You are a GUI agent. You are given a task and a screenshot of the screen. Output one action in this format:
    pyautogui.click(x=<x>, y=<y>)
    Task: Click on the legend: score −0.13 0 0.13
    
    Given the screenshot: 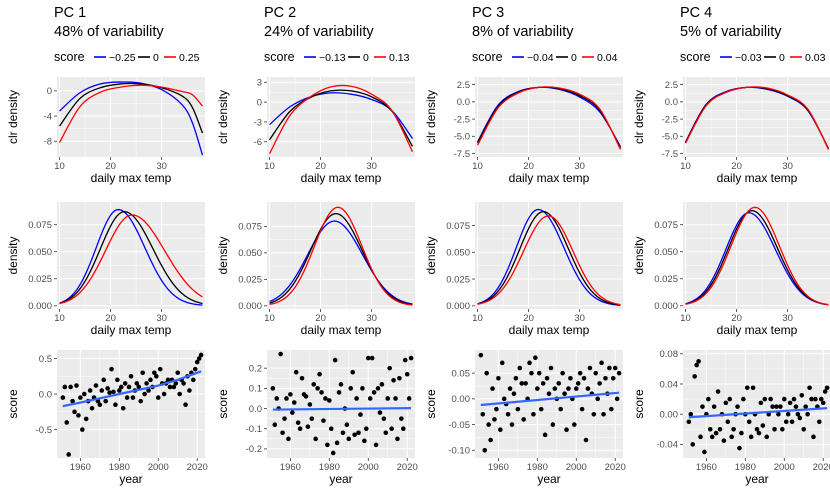 What is the action you would take?
    pyautogui.click(x=337, y=57)
    